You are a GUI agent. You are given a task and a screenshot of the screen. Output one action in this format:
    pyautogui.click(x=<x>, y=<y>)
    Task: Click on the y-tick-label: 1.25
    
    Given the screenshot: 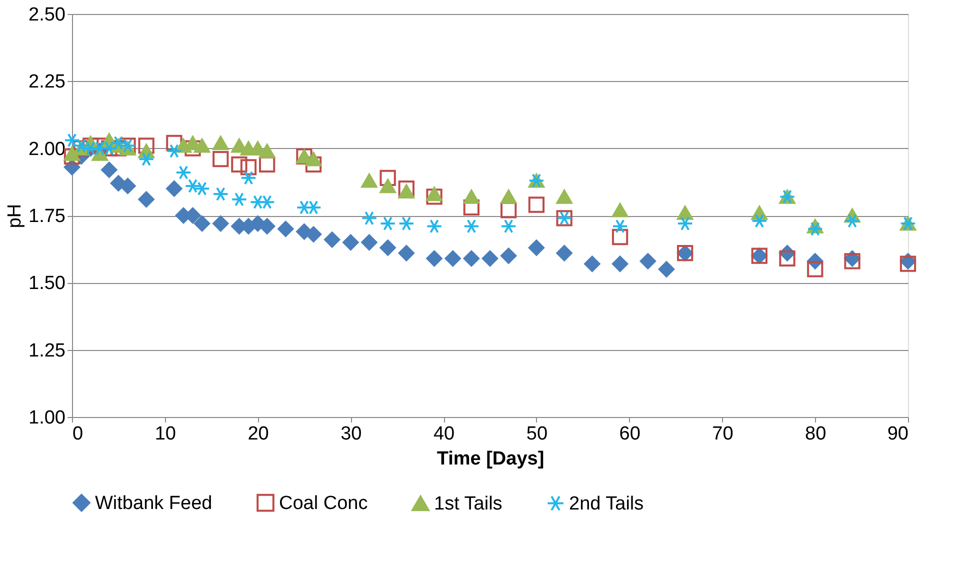 What is the action you would take?
    pyautogui.click(x=47, y=351)
    